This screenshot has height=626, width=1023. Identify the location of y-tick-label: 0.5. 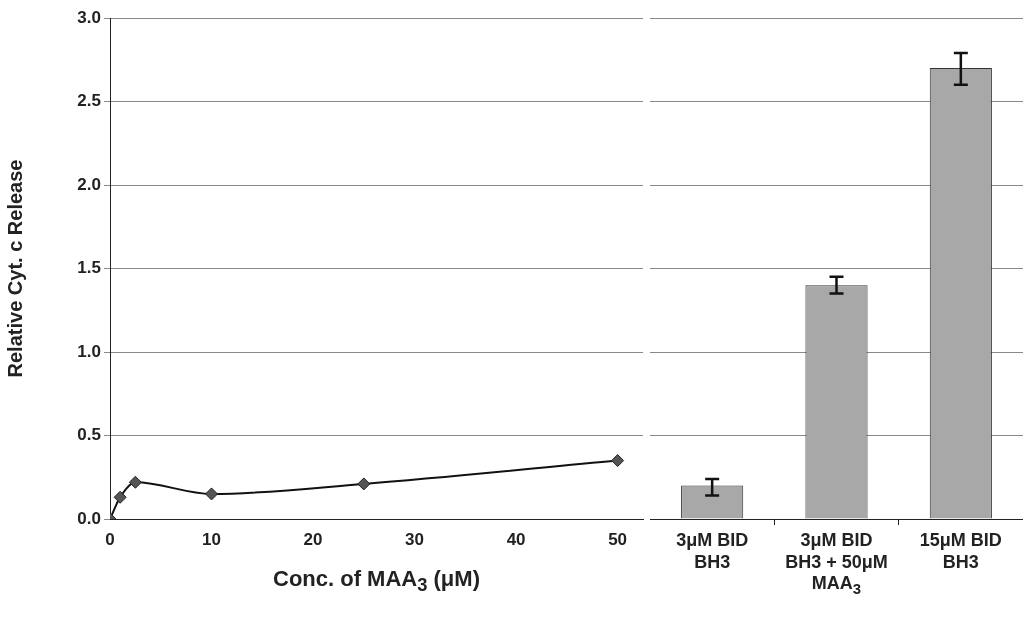
(89, 435).